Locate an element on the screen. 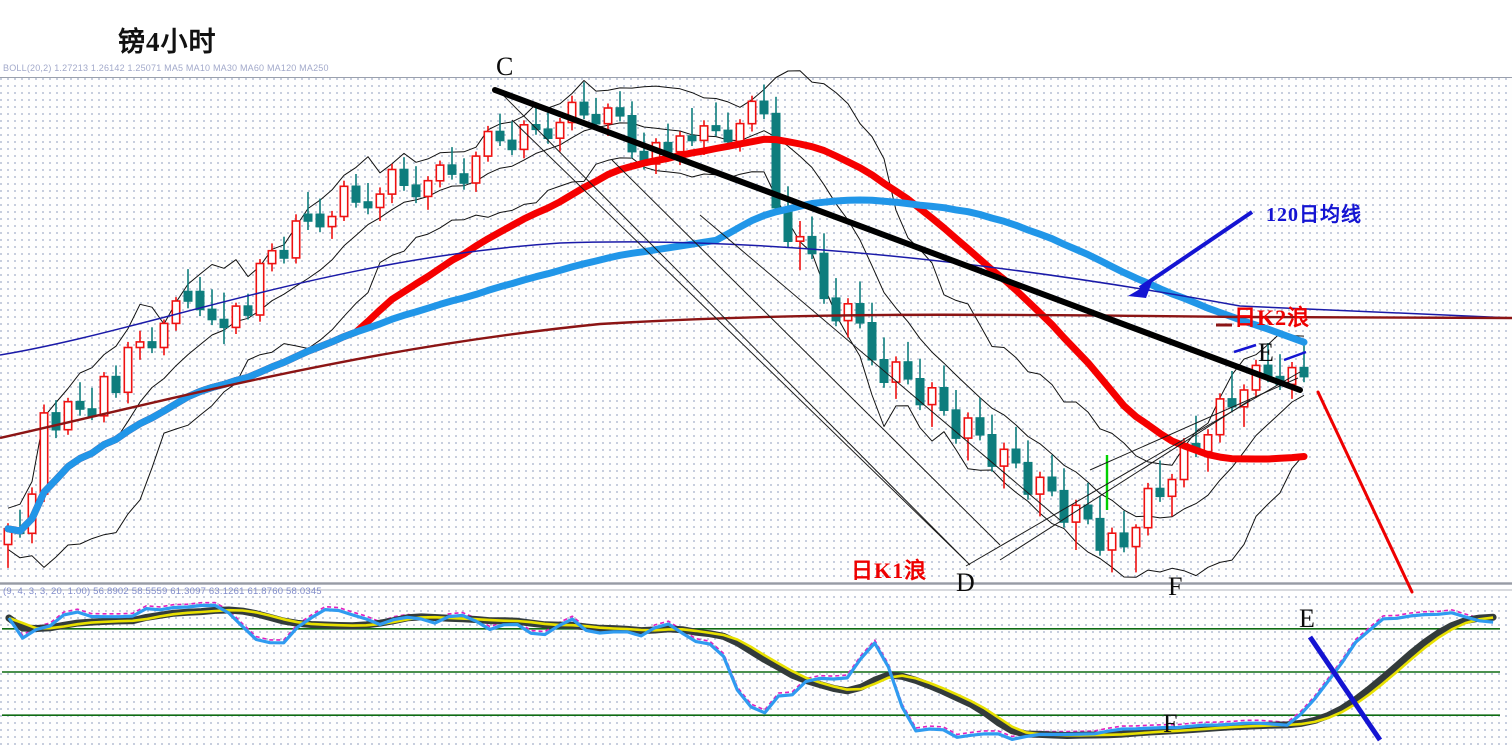 Image resolution: width=1512 pixels, height=745 pixels. panel-divider-shadow is located at coordinates (756, 590).